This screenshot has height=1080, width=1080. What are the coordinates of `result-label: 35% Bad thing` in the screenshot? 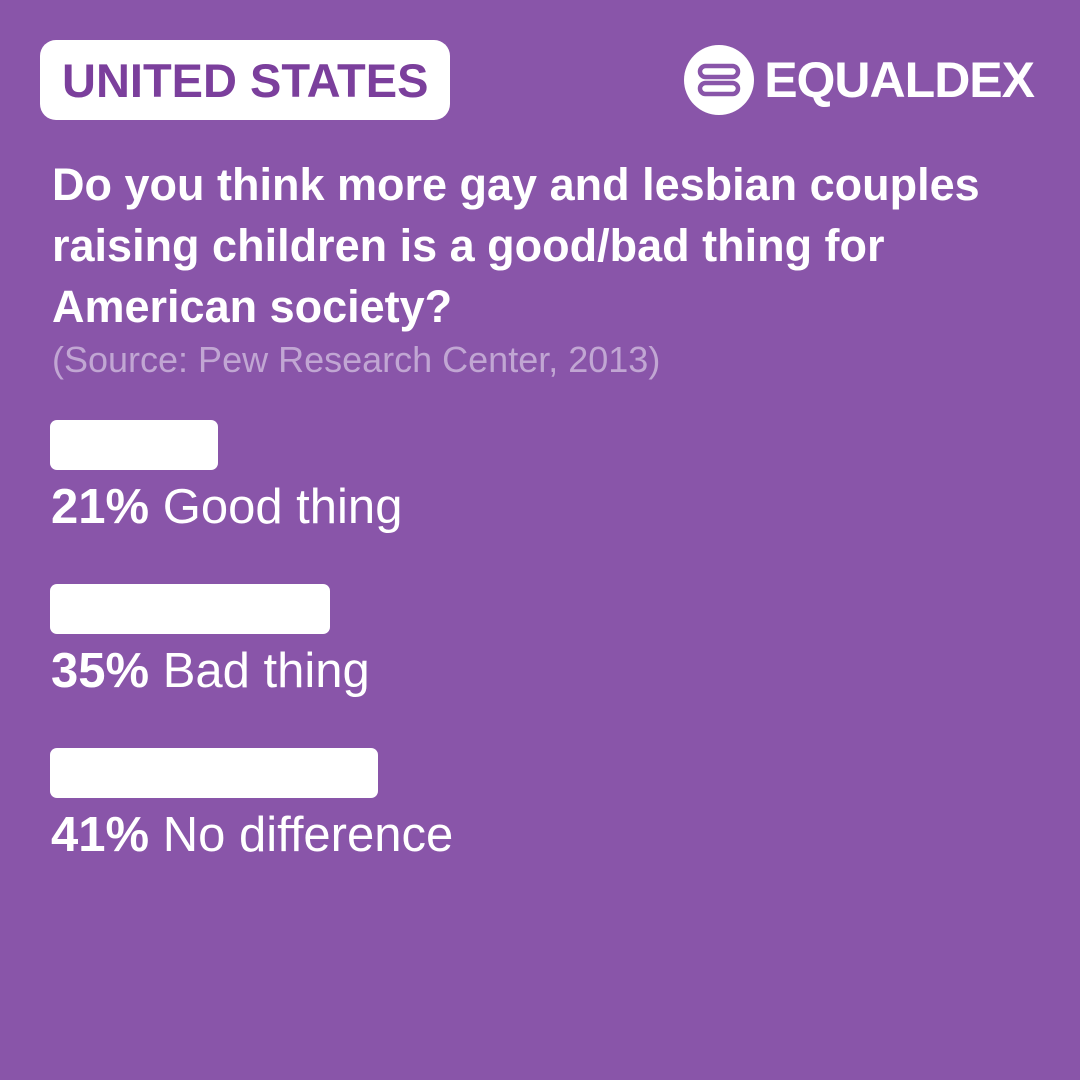 It's located at (210, 671).